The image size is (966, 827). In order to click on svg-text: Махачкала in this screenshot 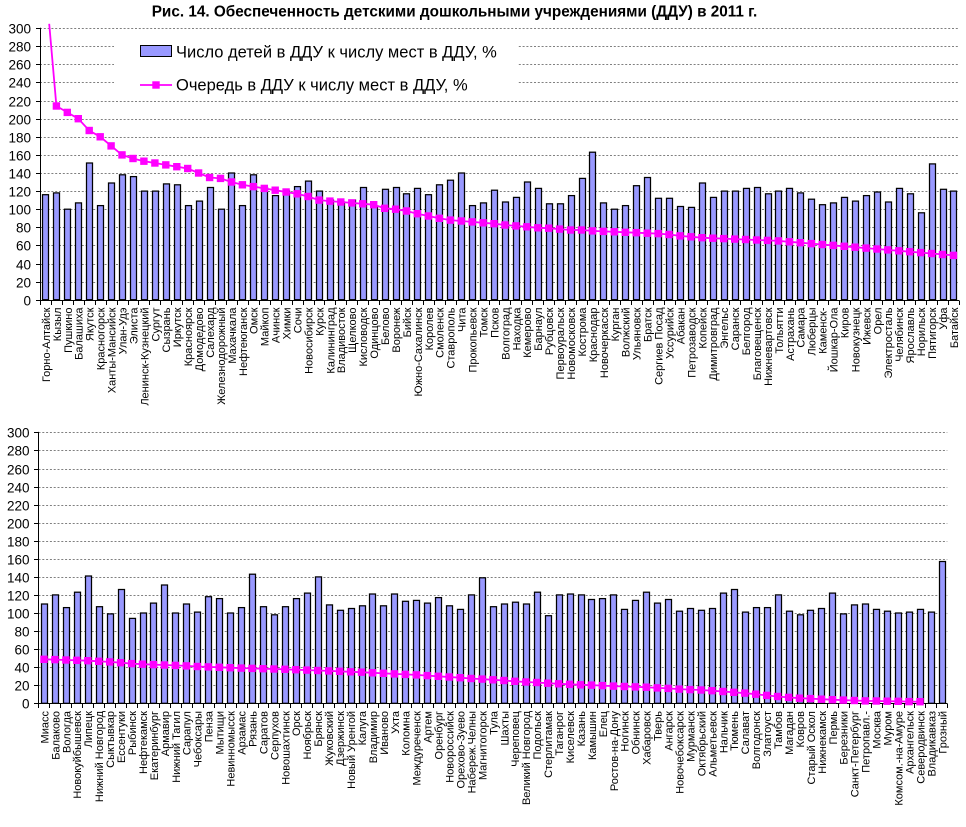, I will do `click(233, 335)`.